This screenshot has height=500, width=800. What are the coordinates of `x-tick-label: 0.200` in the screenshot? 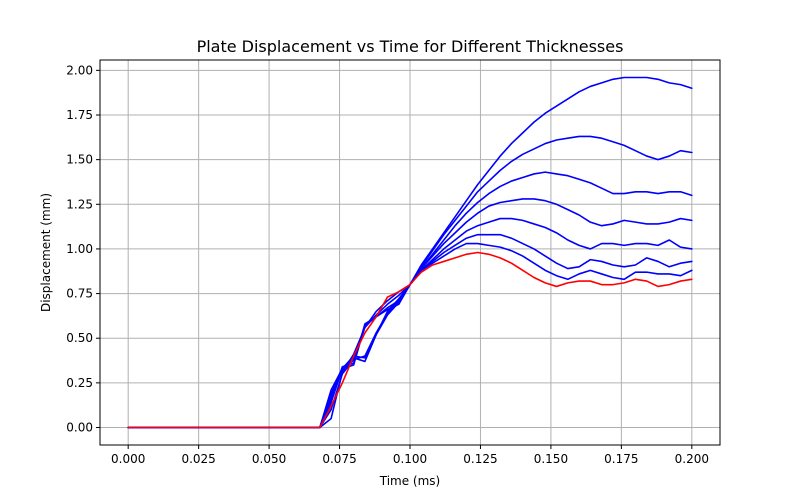 It's located at (692, 459).